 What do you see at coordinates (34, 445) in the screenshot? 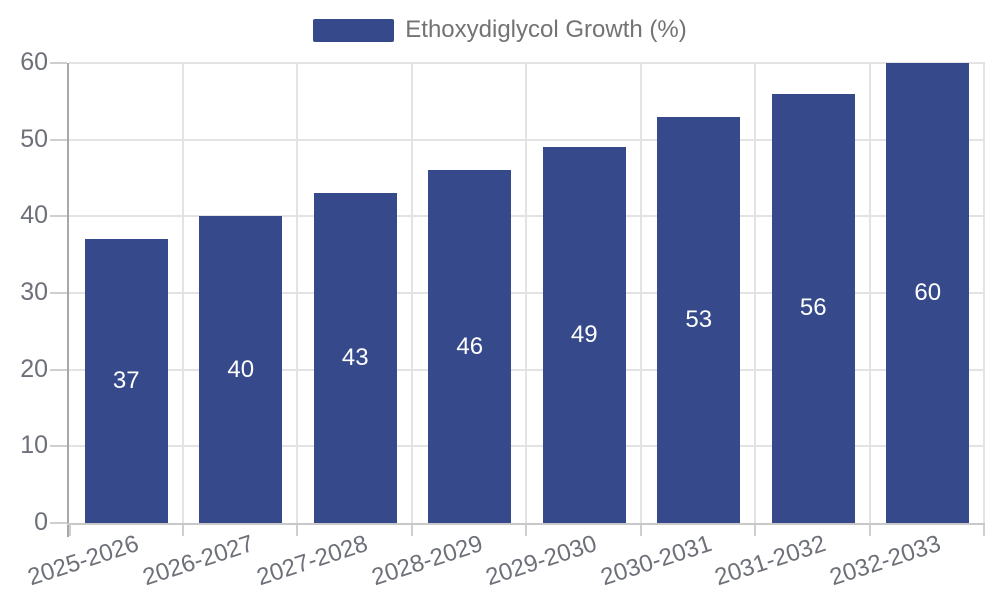
I see `y-tick-label: 10` at bounding box center [34, 445].